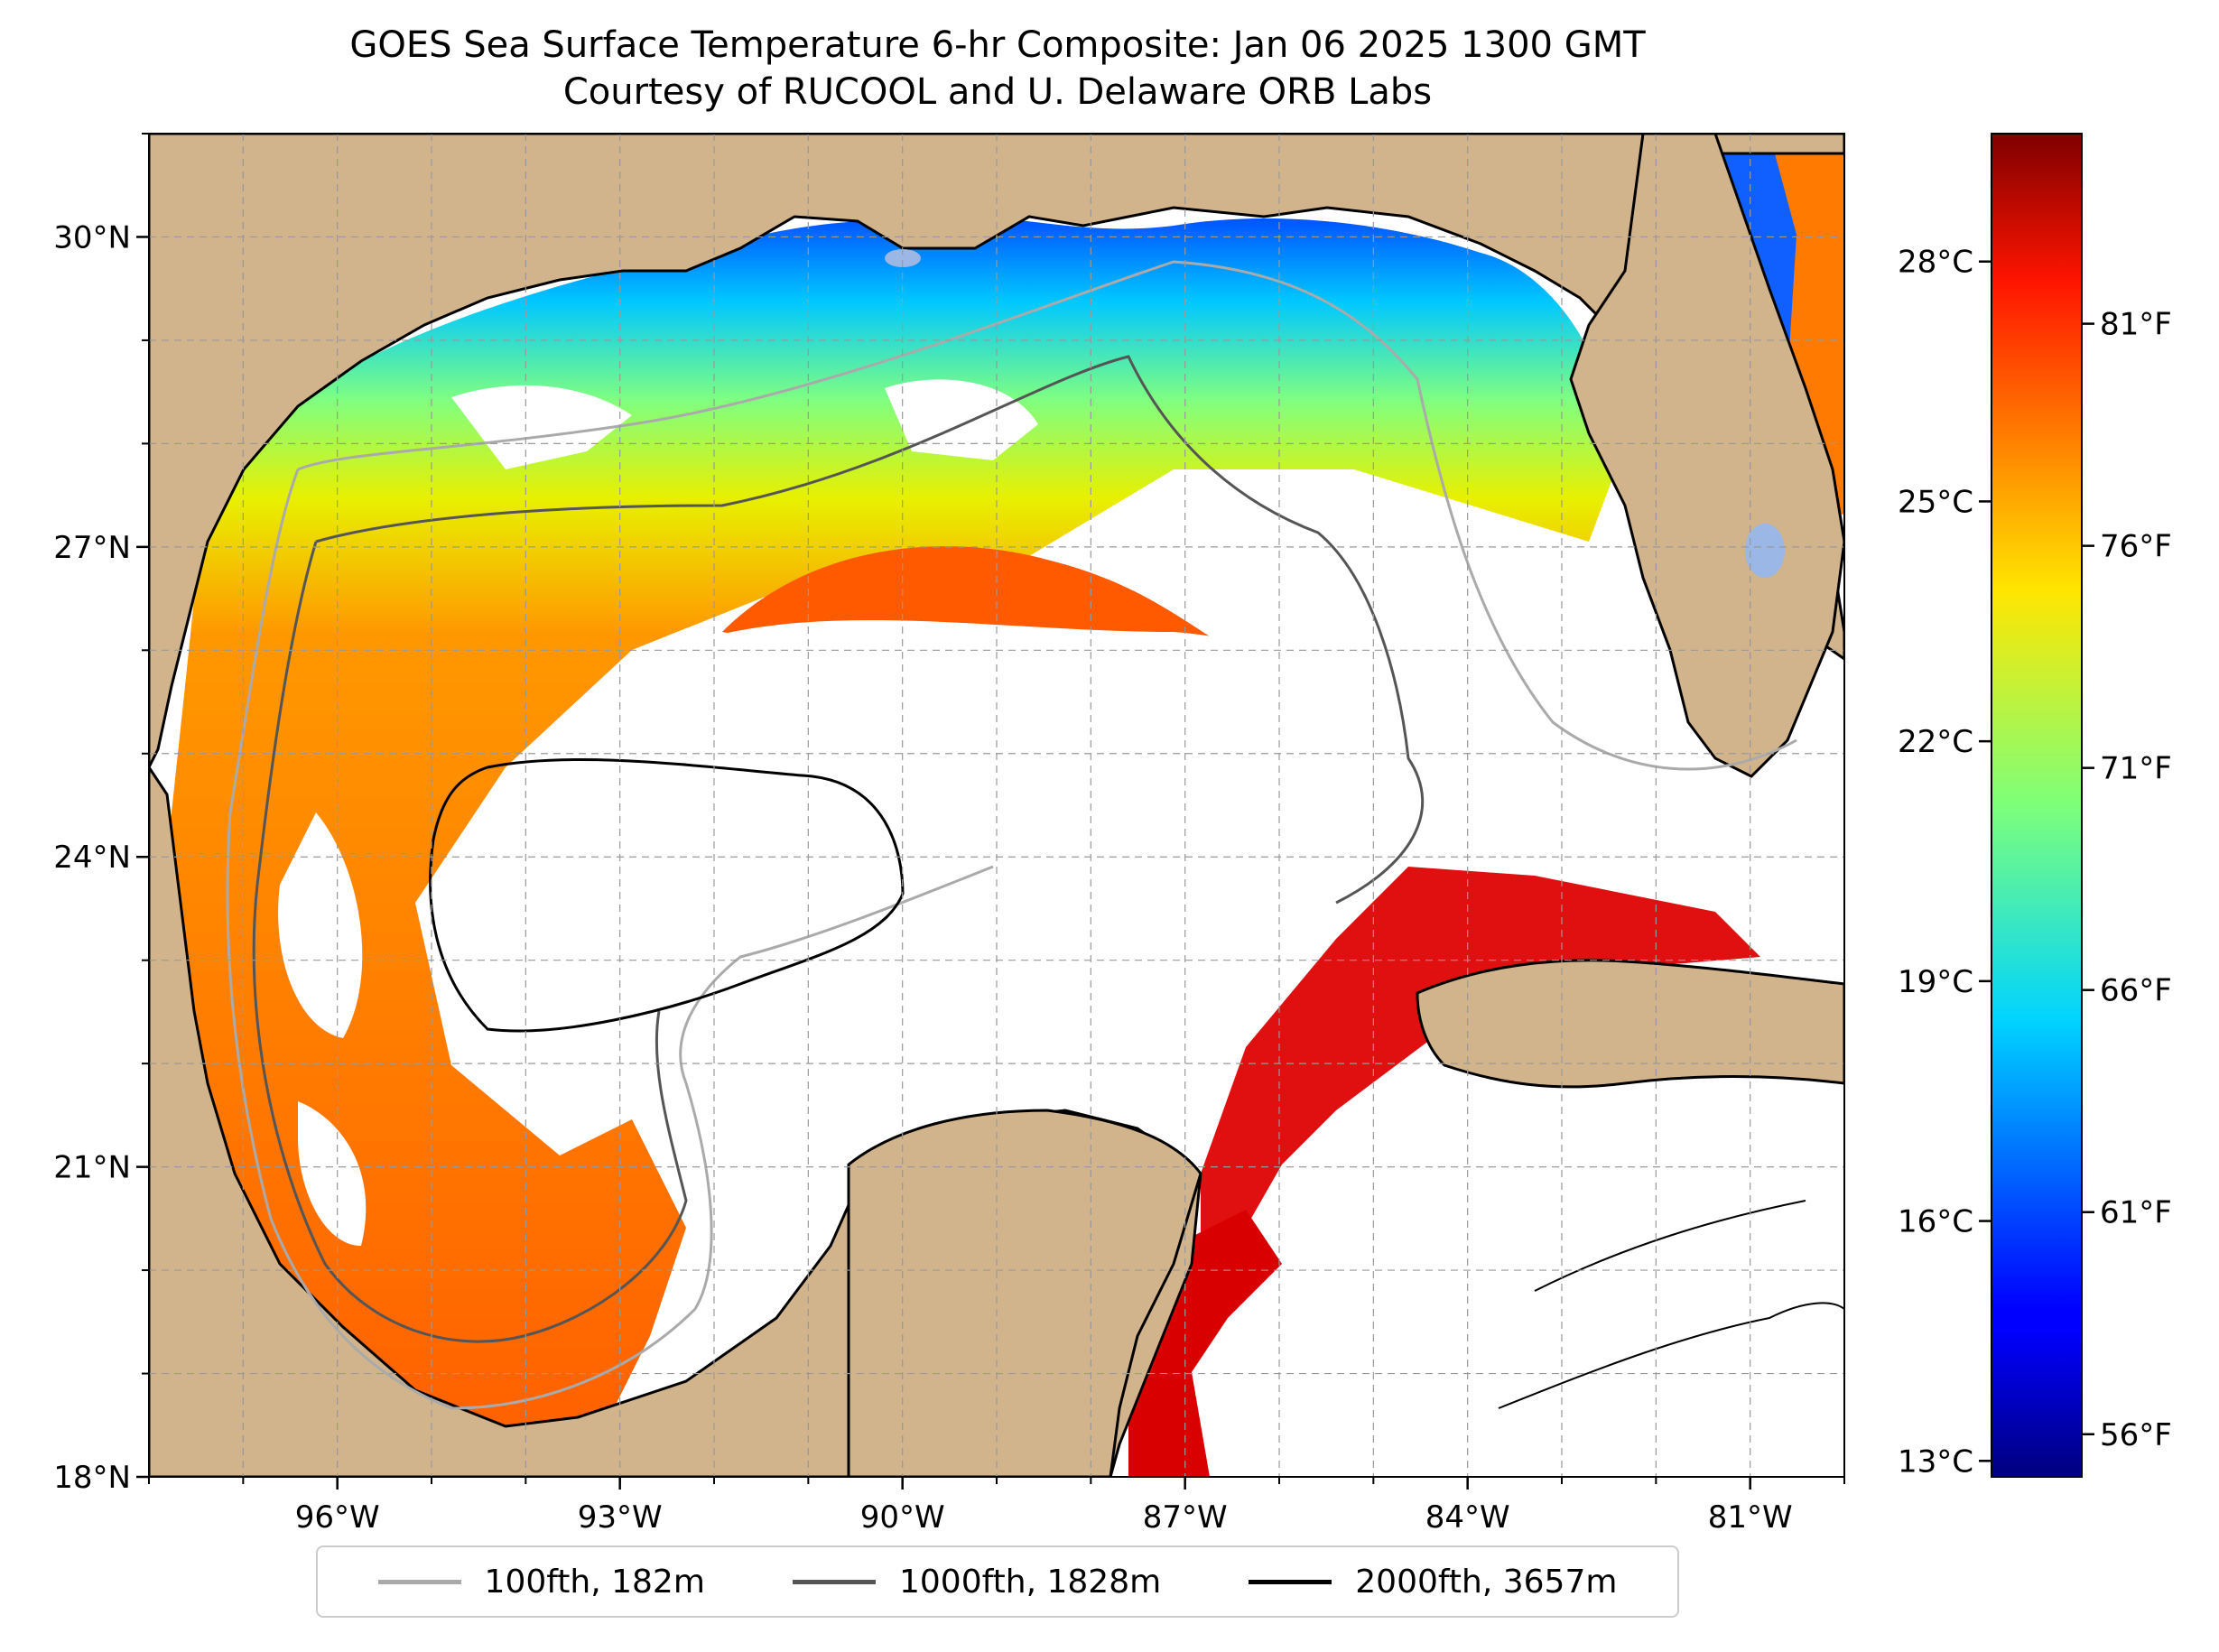  I want to click on lon-tick-label: 90°W, so click(902, 1517).